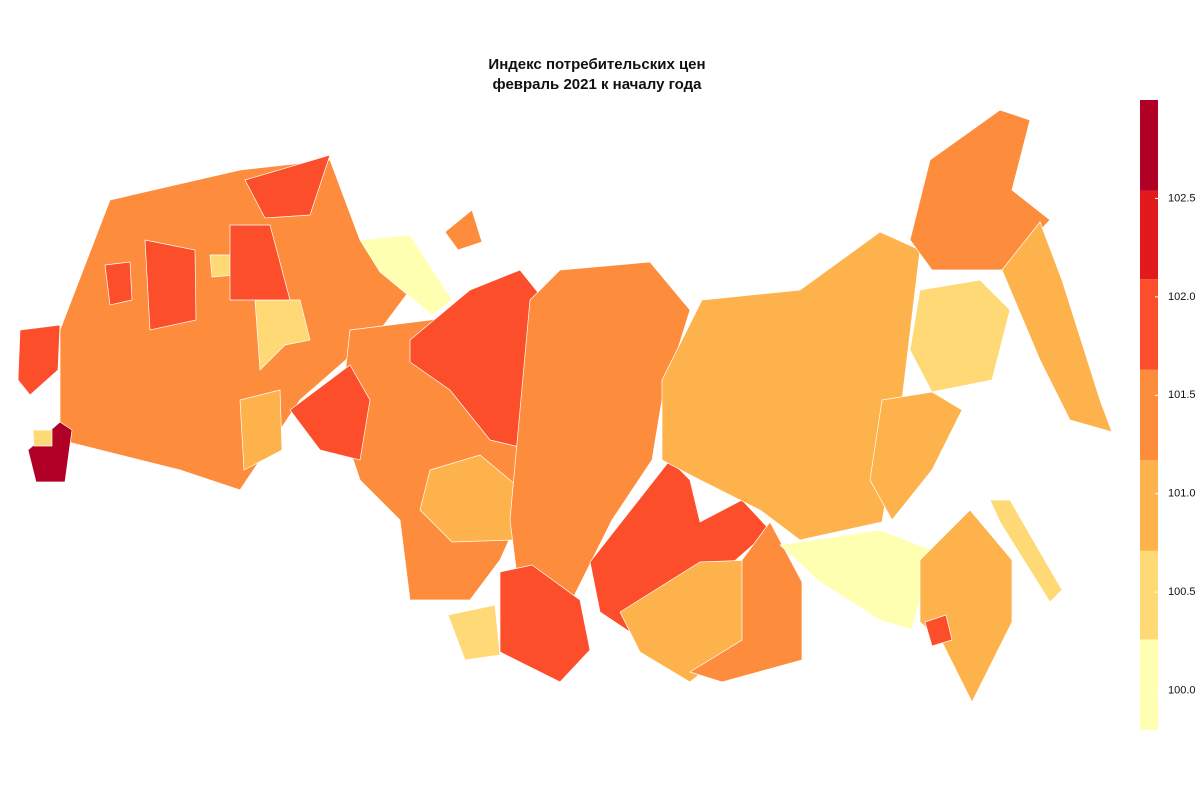 This screenshot has width=1200, height=800. I want to click on title-line: февраль 2021 к началу года, so click(598, 84).